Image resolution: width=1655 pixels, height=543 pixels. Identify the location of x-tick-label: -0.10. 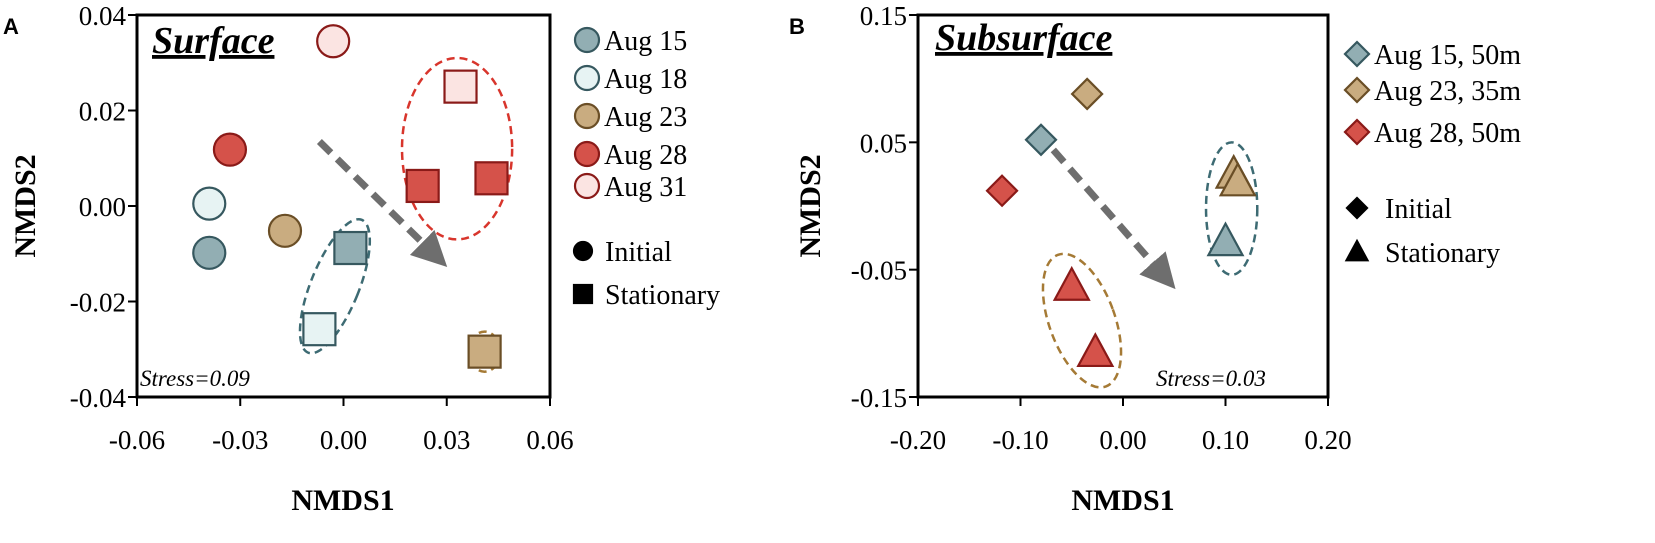
(1020, 440).